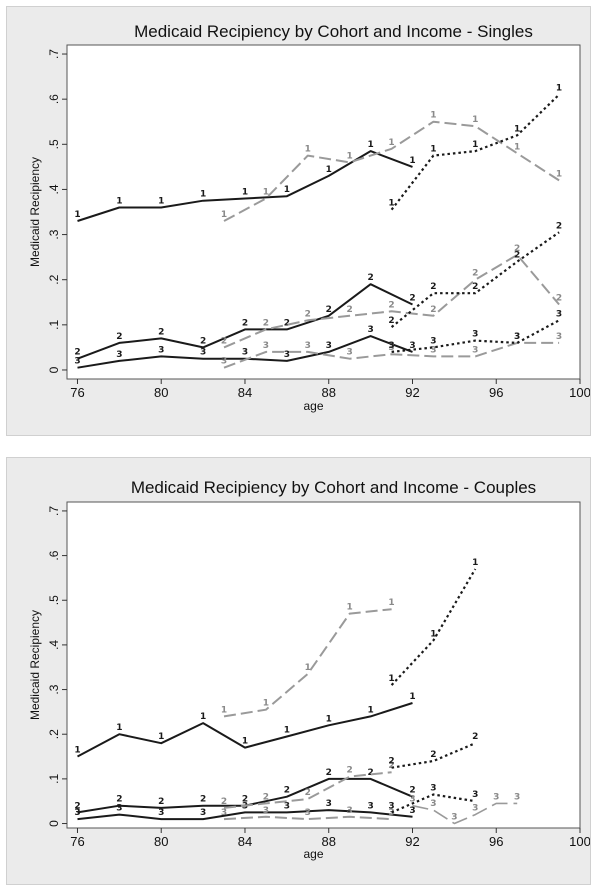 This screenshot has width=597, height=891. Describe the element at coordinates (54, 823) in the screenshot. I see `y-tick-label: 0` at that location.